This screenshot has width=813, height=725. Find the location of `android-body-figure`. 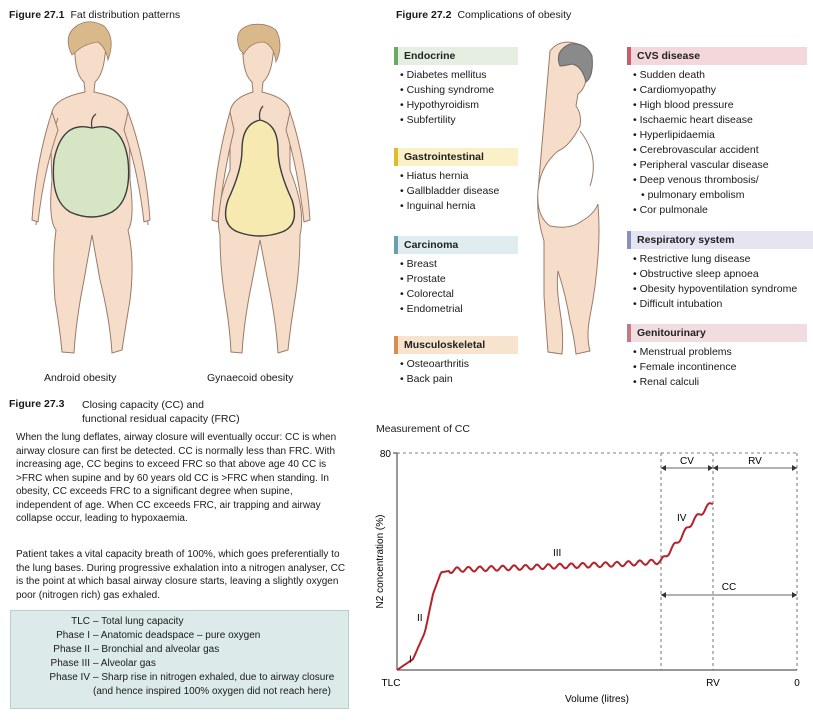

android-body-figure is located at coordinates (91, 187).